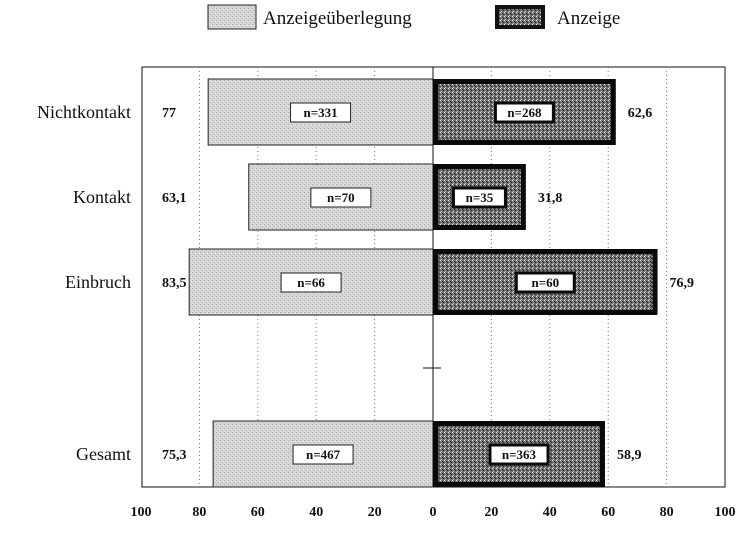 The width and height of the screenshot is (749, 533). What do you see at coordinates (640, 113) in the screenshot?
I see `value-label-reported: 62,6` at bounding box center [640, 113].